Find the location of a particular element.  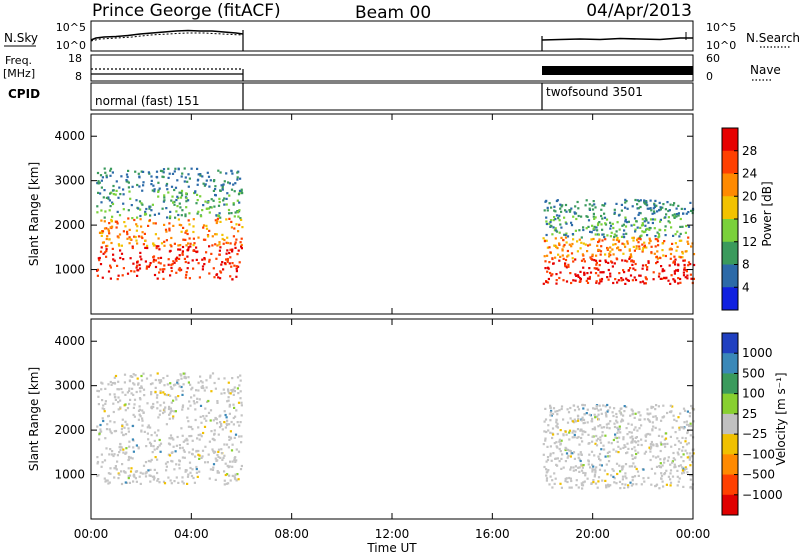

cpid-label: CPID is located at coordinates (24, 94).